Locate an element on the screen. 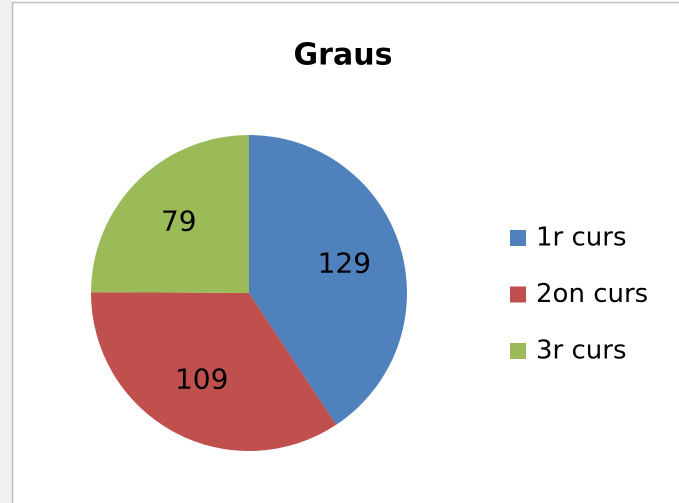 The image size is (679, 503). legend-label: 2on curs is located at coordinates (592, 294).